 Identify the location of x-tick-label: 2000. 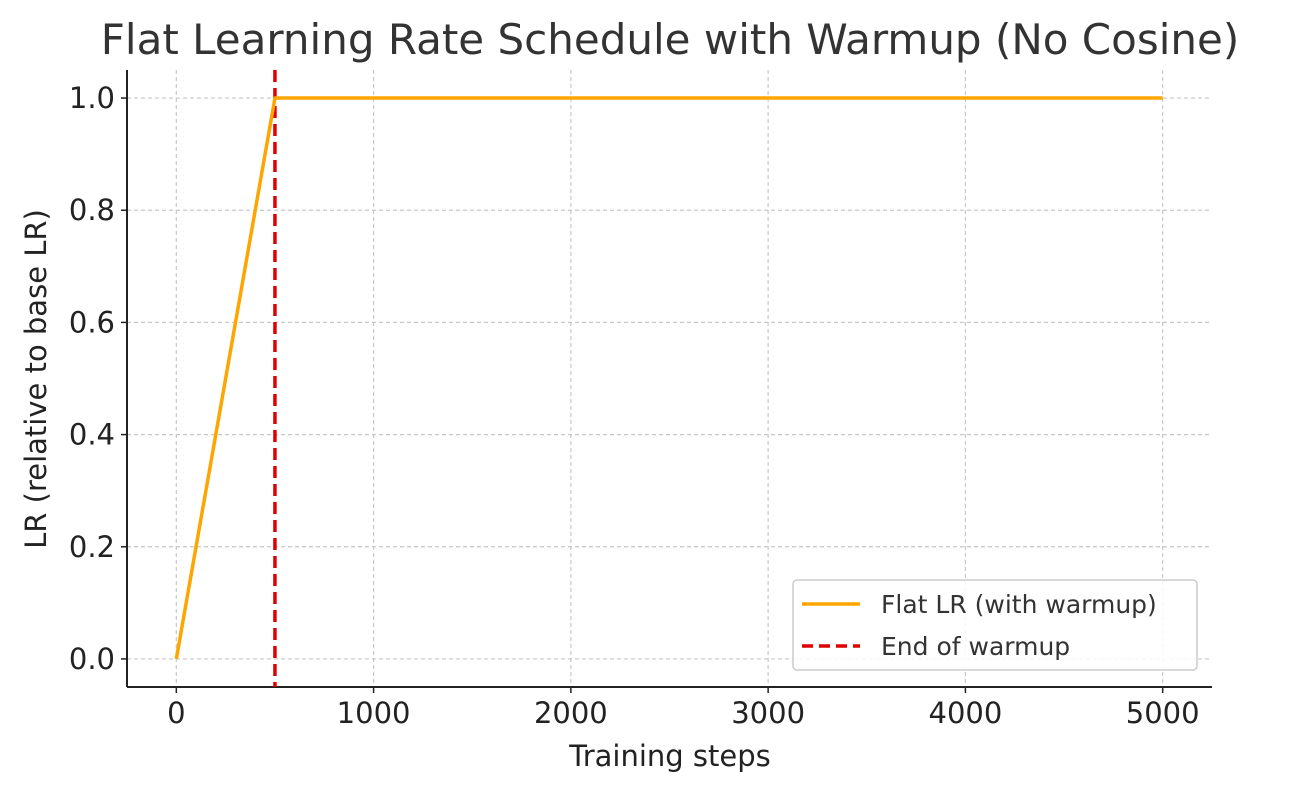
(571, 713).